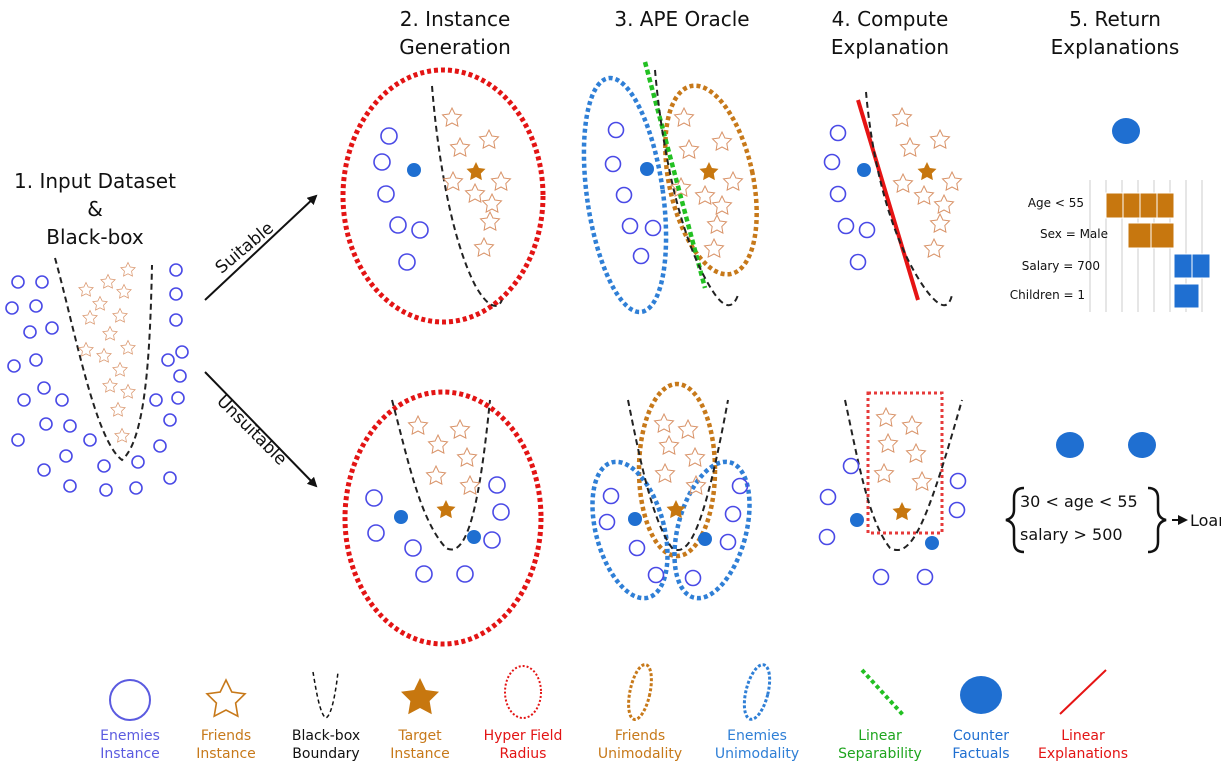 This screenshot has height=765, width=1221. I want to click on suitable-label: Suitable, so click(245, 248).